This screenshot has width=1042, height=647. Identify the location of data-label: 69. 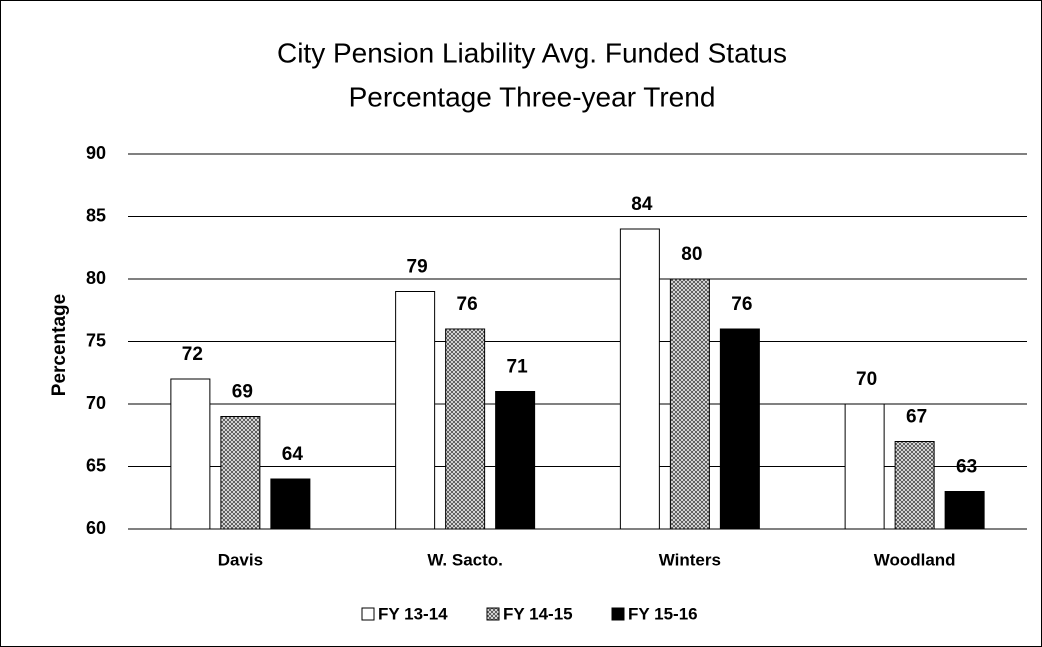
(242, 392).